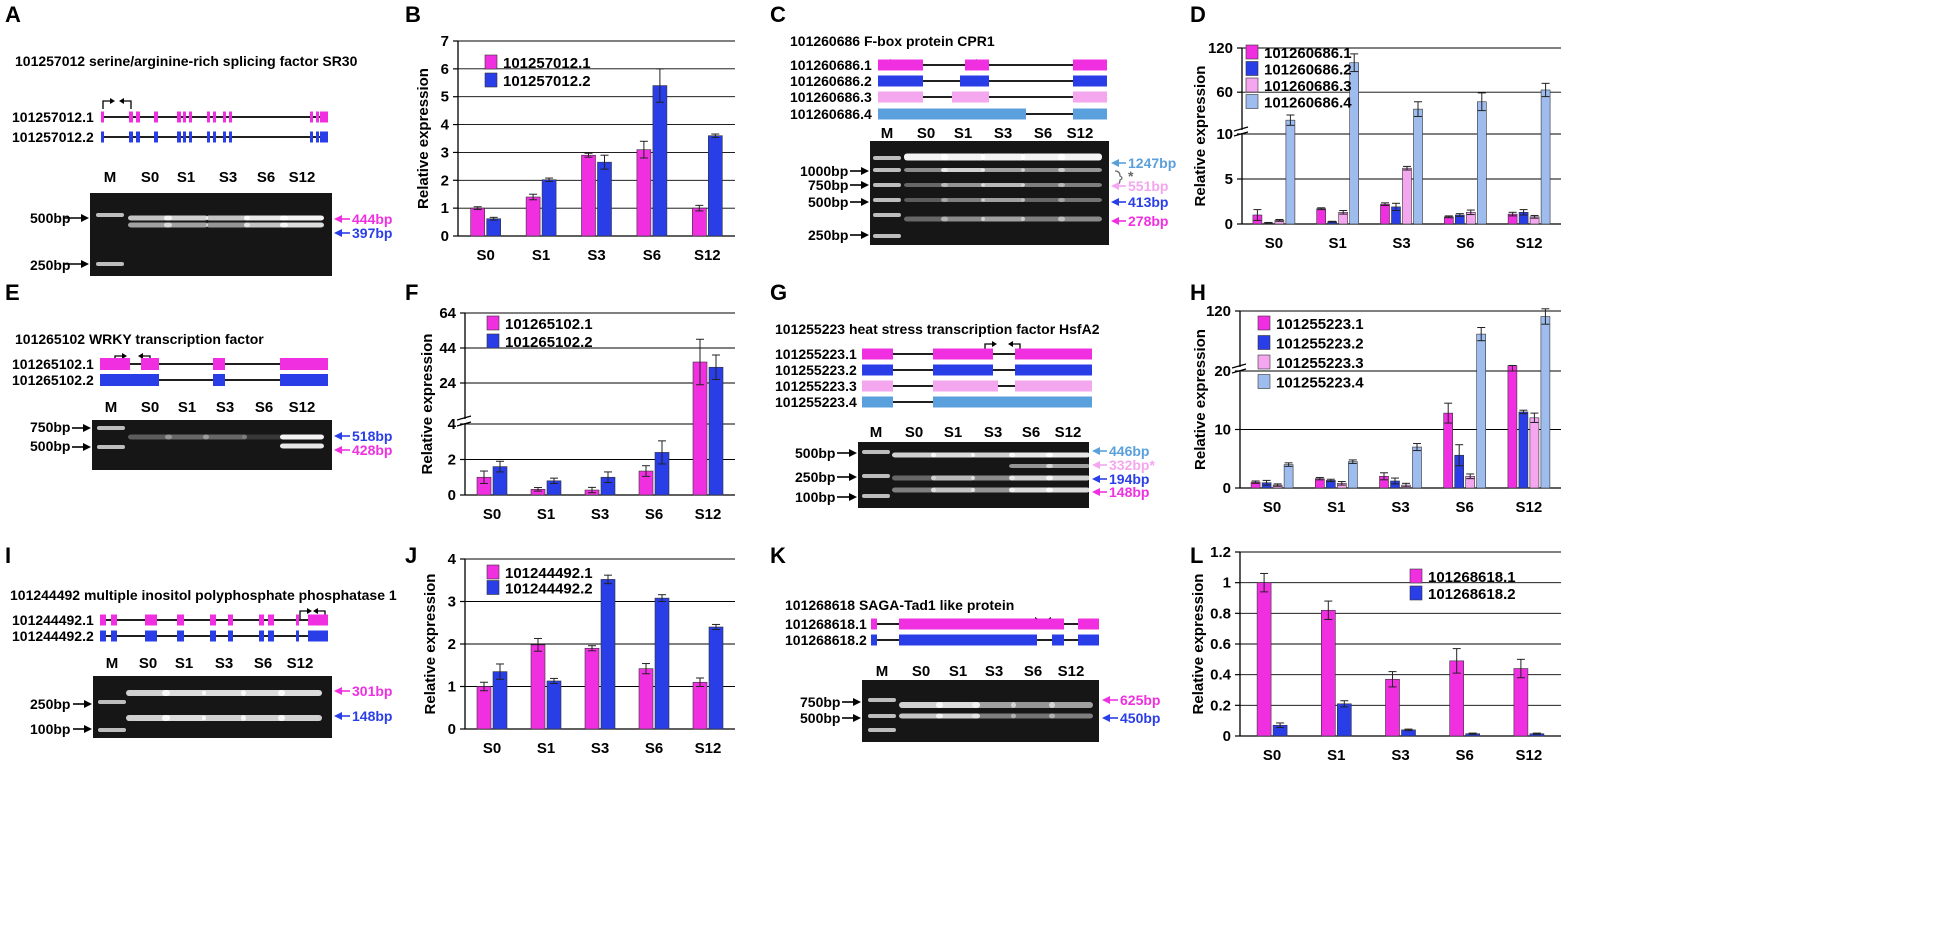 This screenshot has width=1949, height=951. Describe the element at coordinates (1148, 202) in the screenshot. I see `band-label-C3: 413bp` at that location.